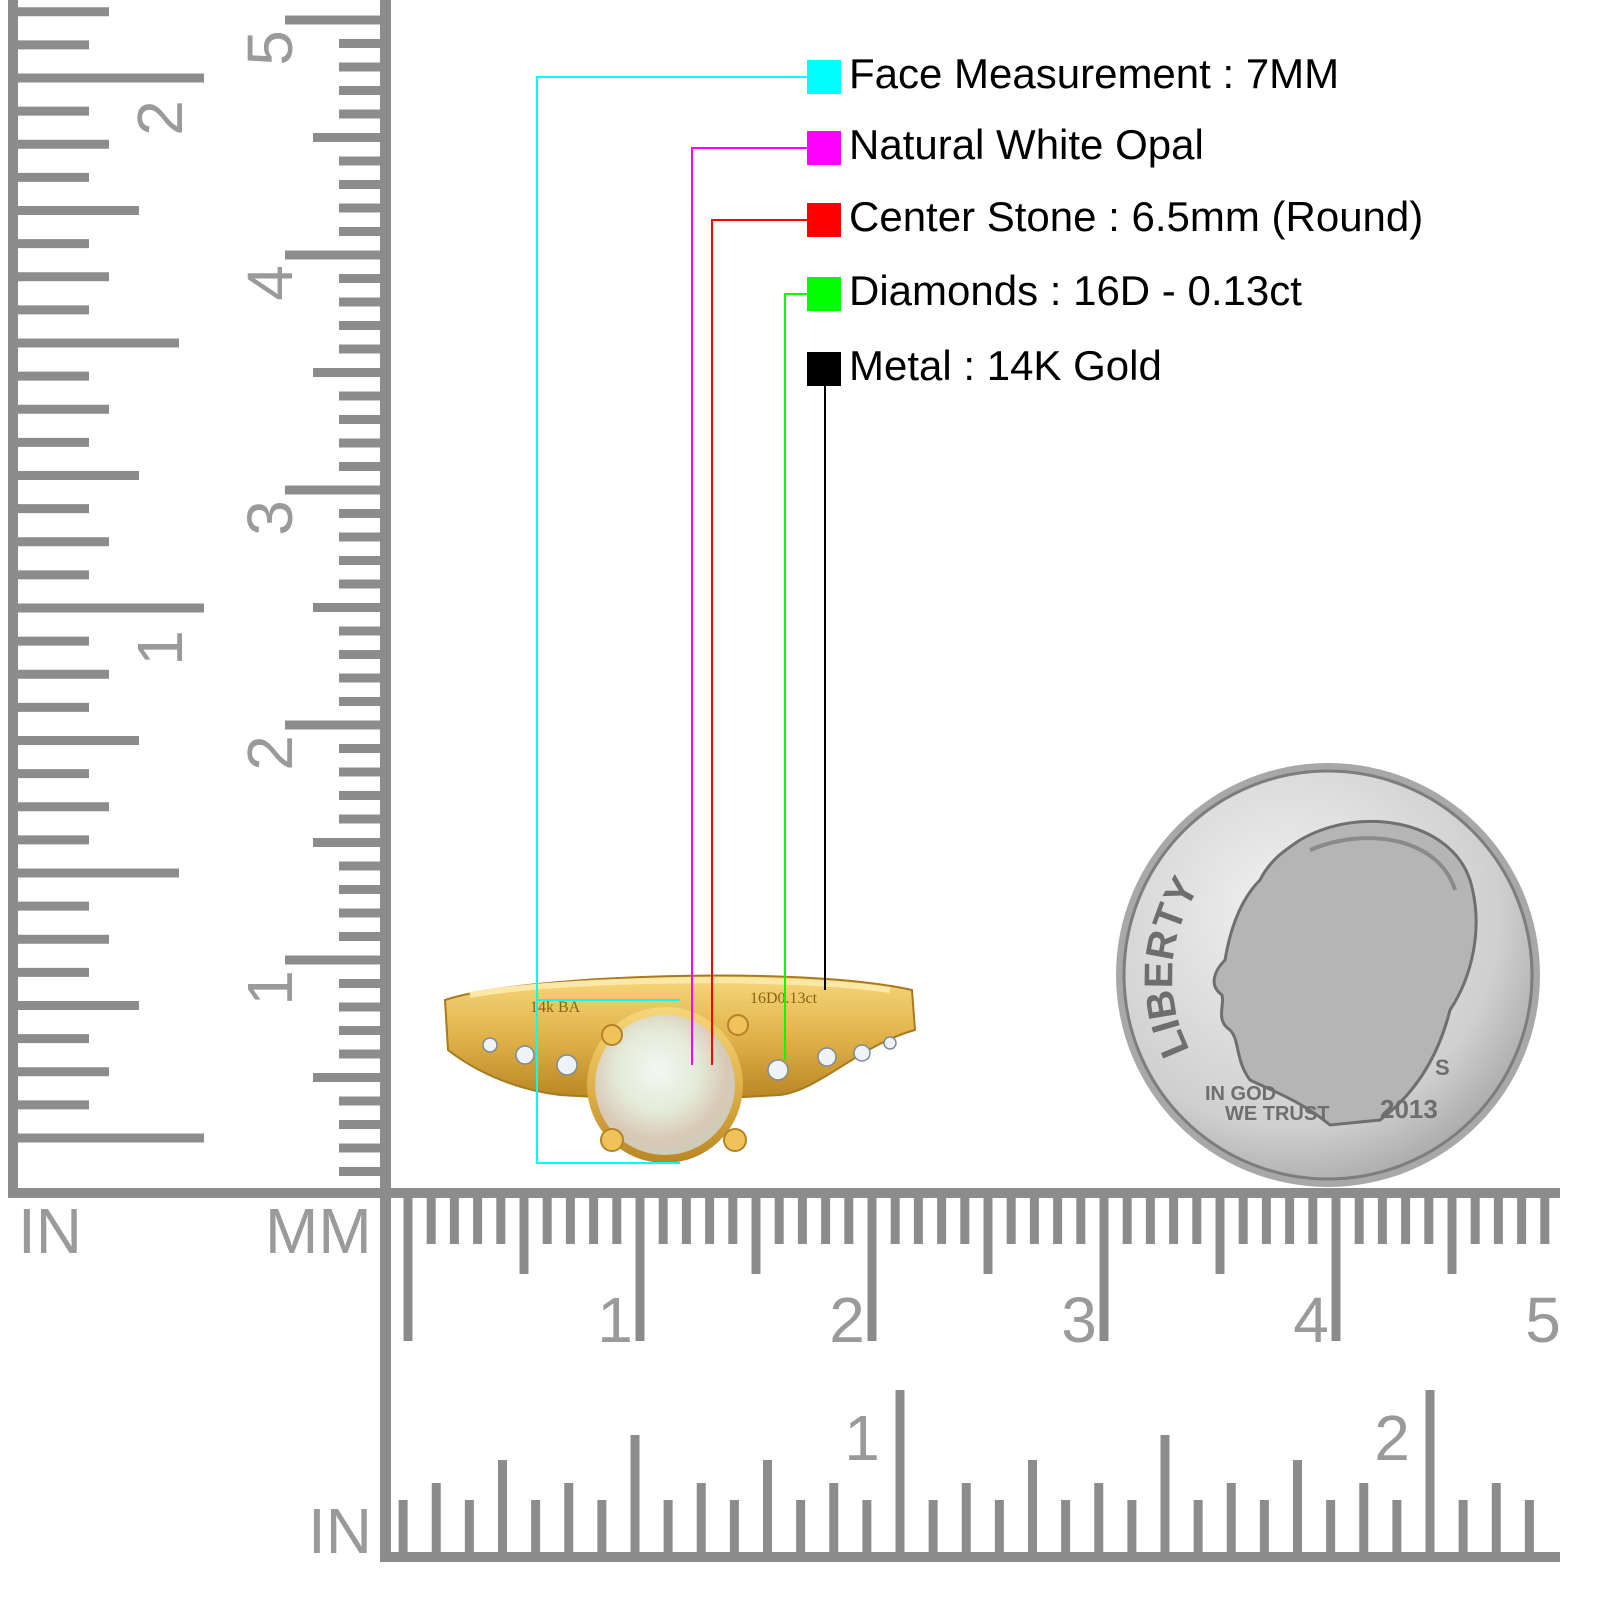 The width and height of the screenshot is (1600, 1600). I want to click on coin-motto: WE TRUST, so click(1277, 1114).